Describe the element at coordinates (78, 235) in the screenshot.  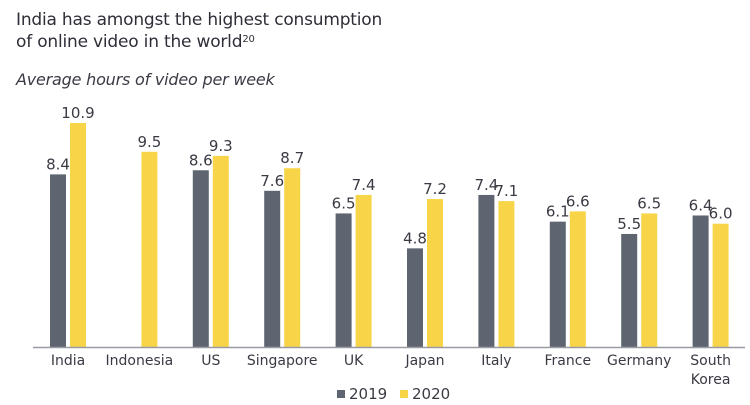
I see `bar-2020-india` at that location.